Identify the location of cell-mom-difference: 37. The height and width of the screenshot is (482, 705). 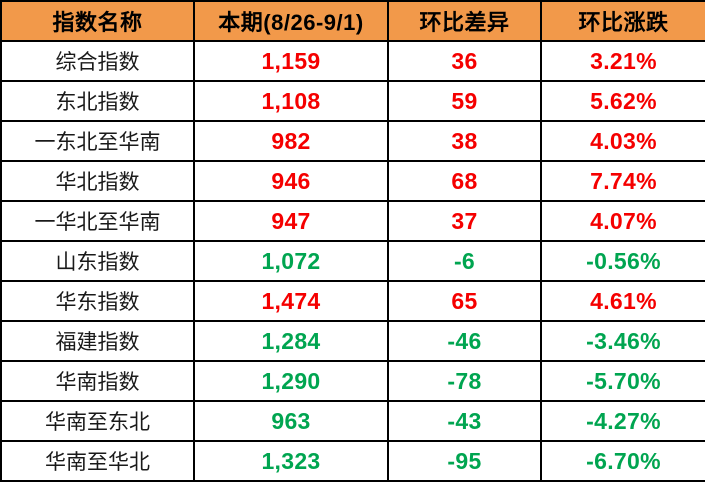
(464, 221).